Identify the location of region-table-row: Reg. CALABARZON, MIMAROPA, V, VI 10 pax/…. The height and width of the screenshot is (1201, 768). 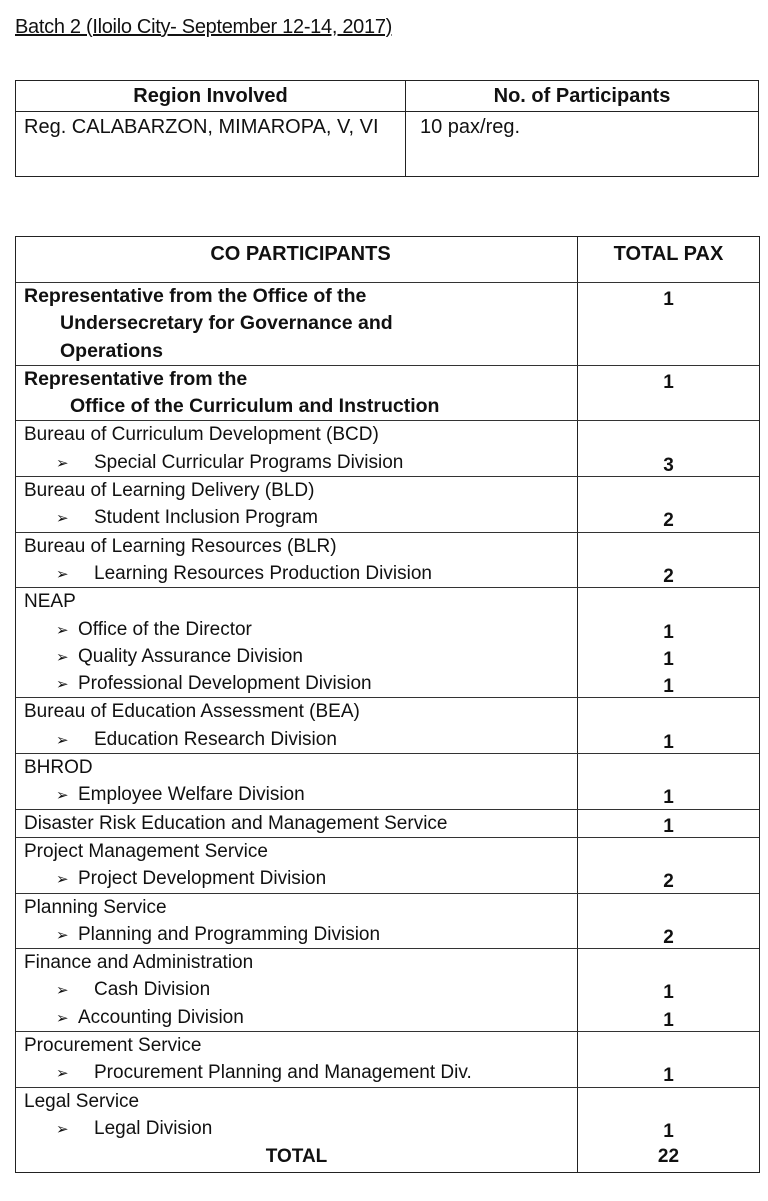
(387, 144).